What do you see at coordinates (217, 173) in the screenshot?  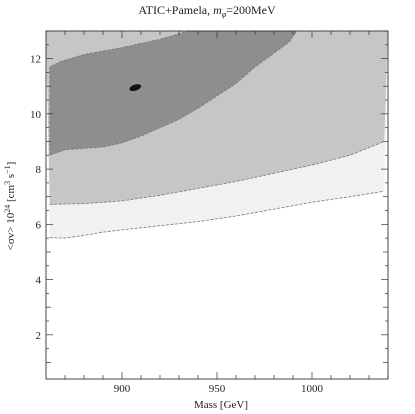 I see `middle-contour-line` at bounding box center [217, 173].